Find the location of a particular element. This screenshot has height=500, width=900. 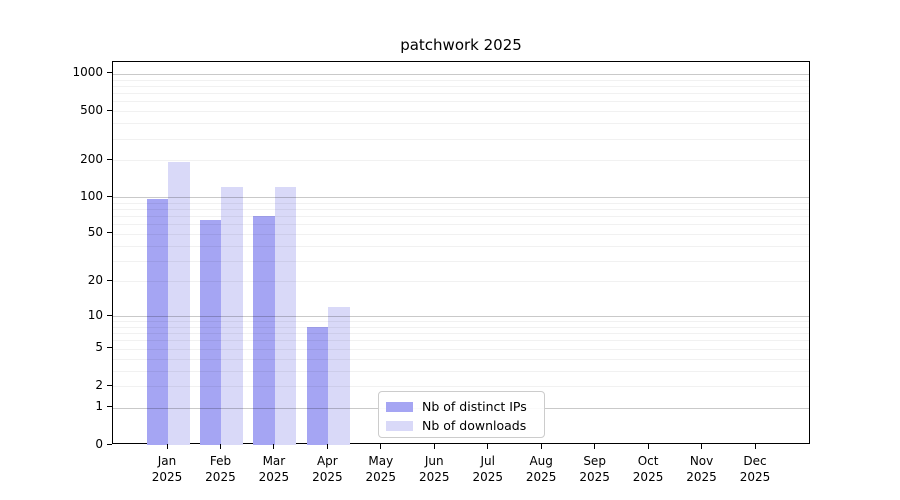

y-tick-label: 50 is located at coordinates (95, 232).